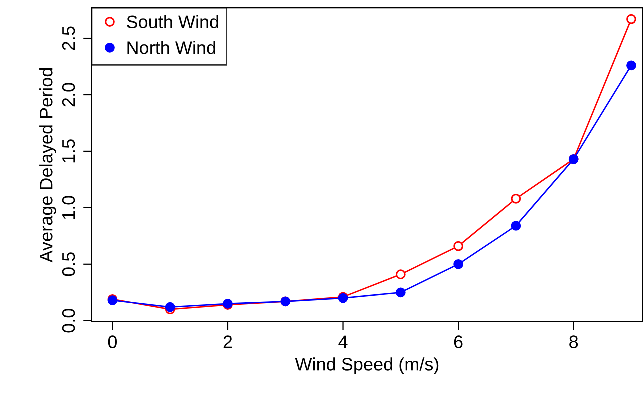  Describe the element at coordinates (69, 38) in the screenshot. I see `y-tick-label: 2.5` at that location.